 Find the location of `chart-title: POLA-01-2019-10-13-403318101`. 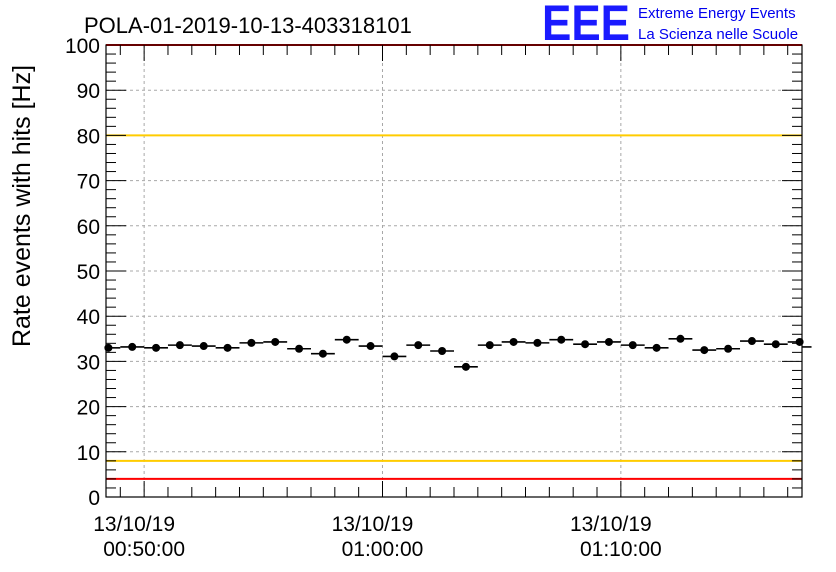

chart-title: POLA-01-2019-10-13-403318101 is located at coordinates (248, 25).